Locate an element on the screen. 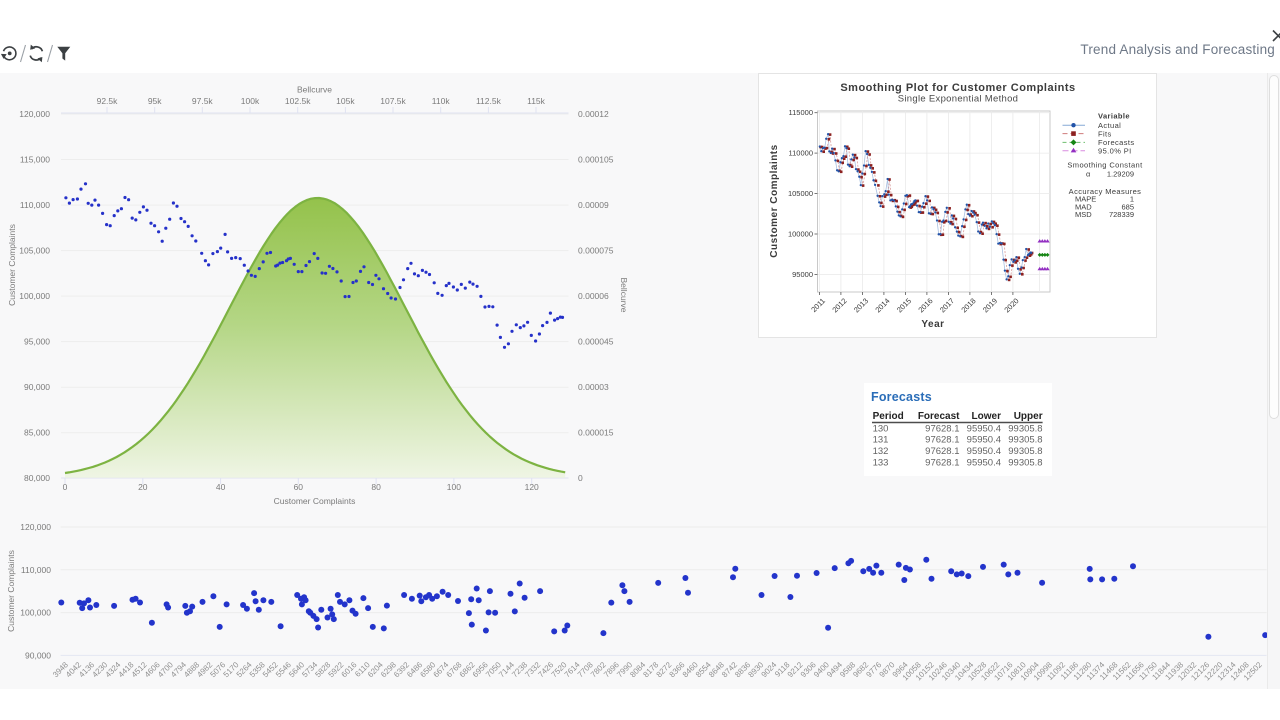 The image size is (1280, 720). svg-text: 95k is located at coordinates (155, 101).